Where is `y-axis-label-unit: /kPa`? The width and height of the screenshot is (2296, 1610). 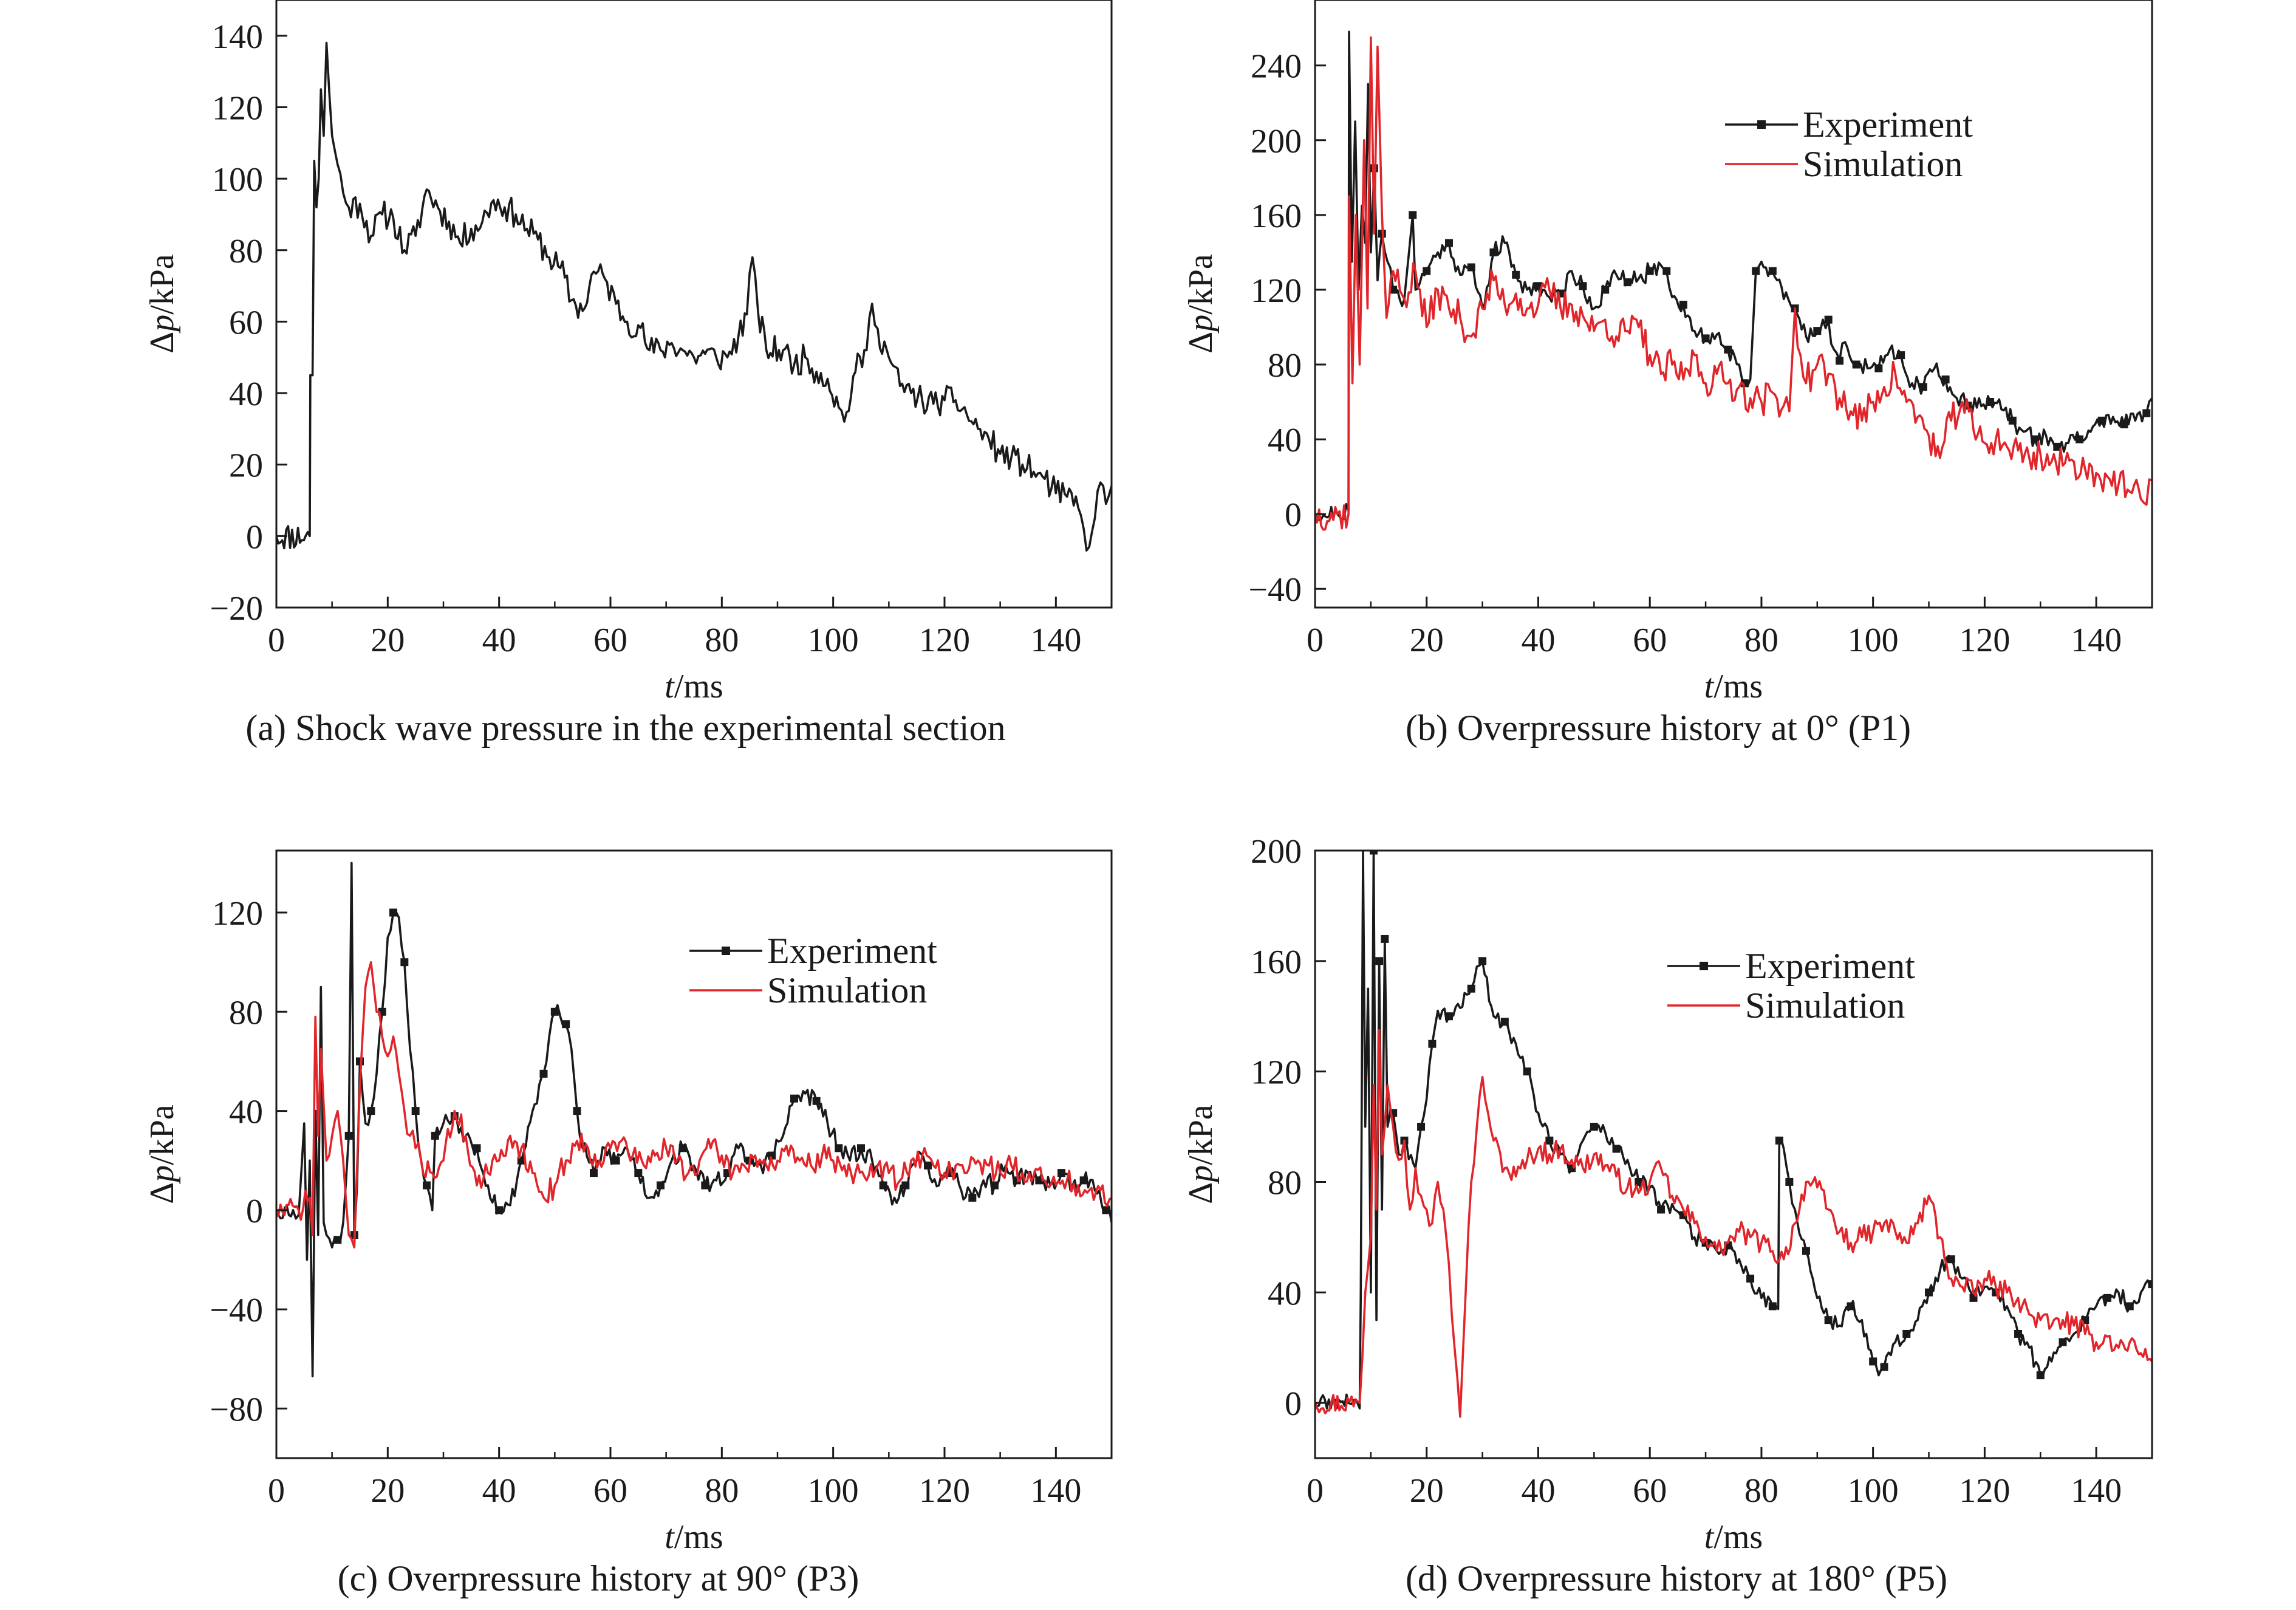 y-axis-label-unit: /kPa is located at coordinates (162, 284).